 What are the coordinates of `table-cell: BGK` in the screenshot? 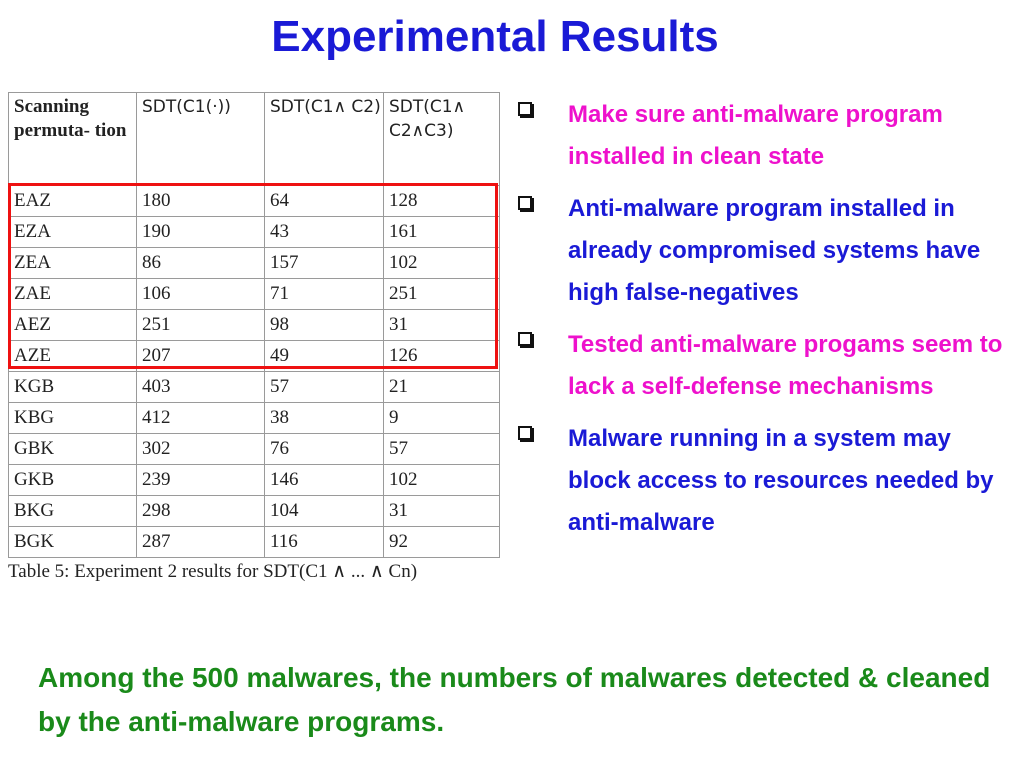 It's located at (72, 542).